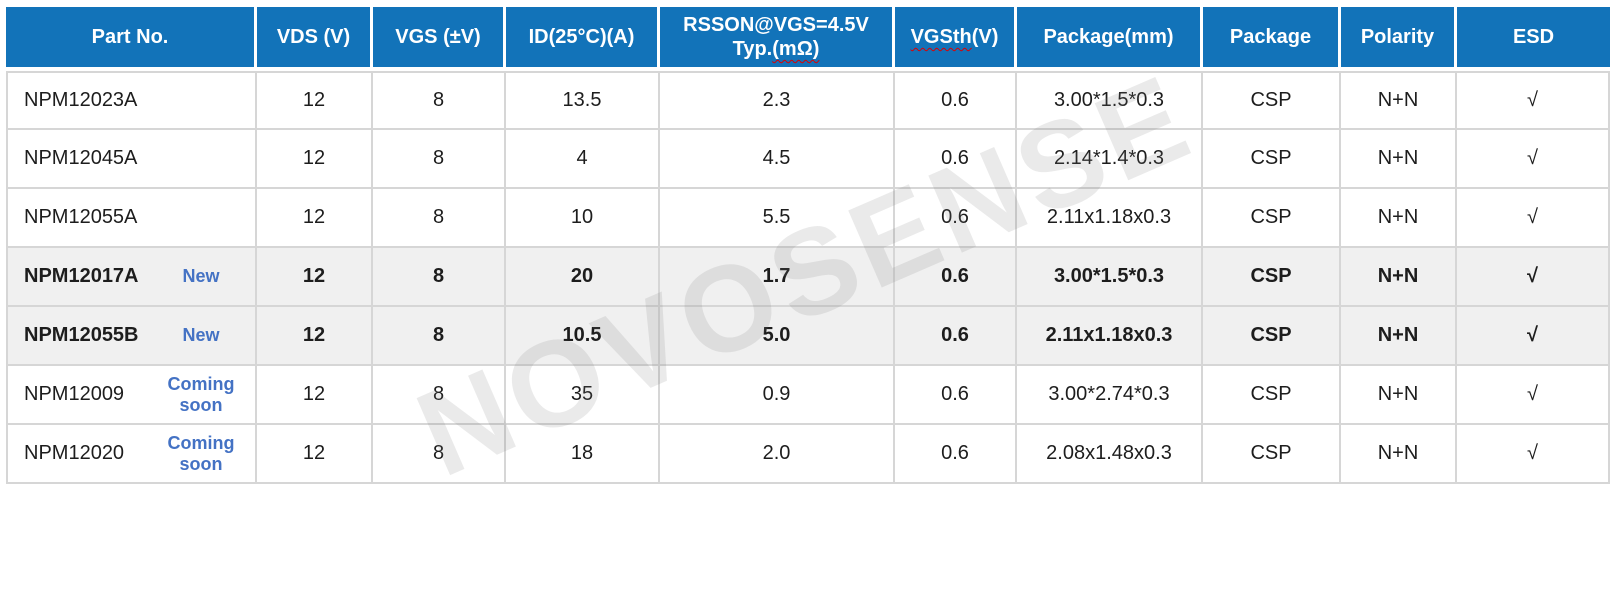 This screenshot has height=608, width=1616. What do you see at coordinates (777, 218) in the screenshot?
I see `cell-rsson: 5.5` at bounding box center [777, 218].